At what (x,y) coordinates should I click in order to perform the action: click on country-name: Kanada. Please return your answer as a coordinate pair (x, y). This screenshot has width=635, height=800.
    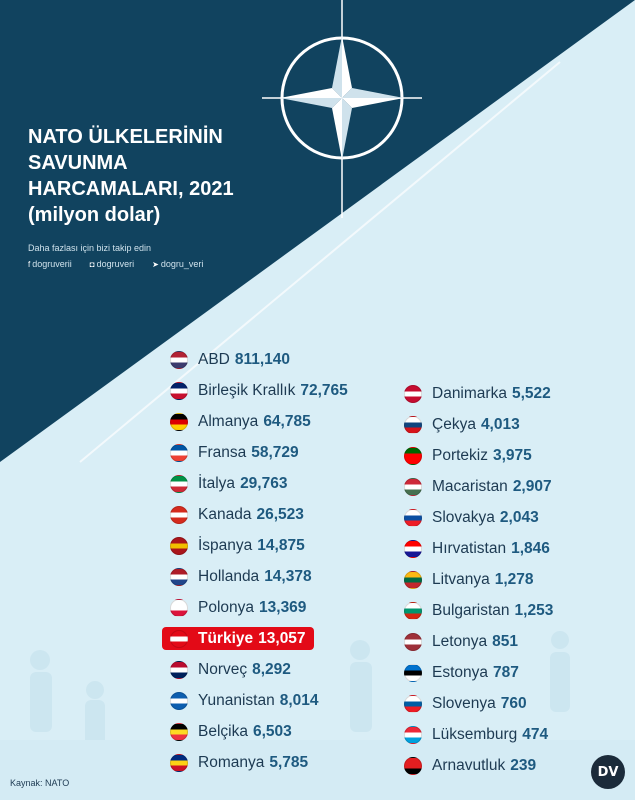
    Looking at the image, I should click on (225, 514).